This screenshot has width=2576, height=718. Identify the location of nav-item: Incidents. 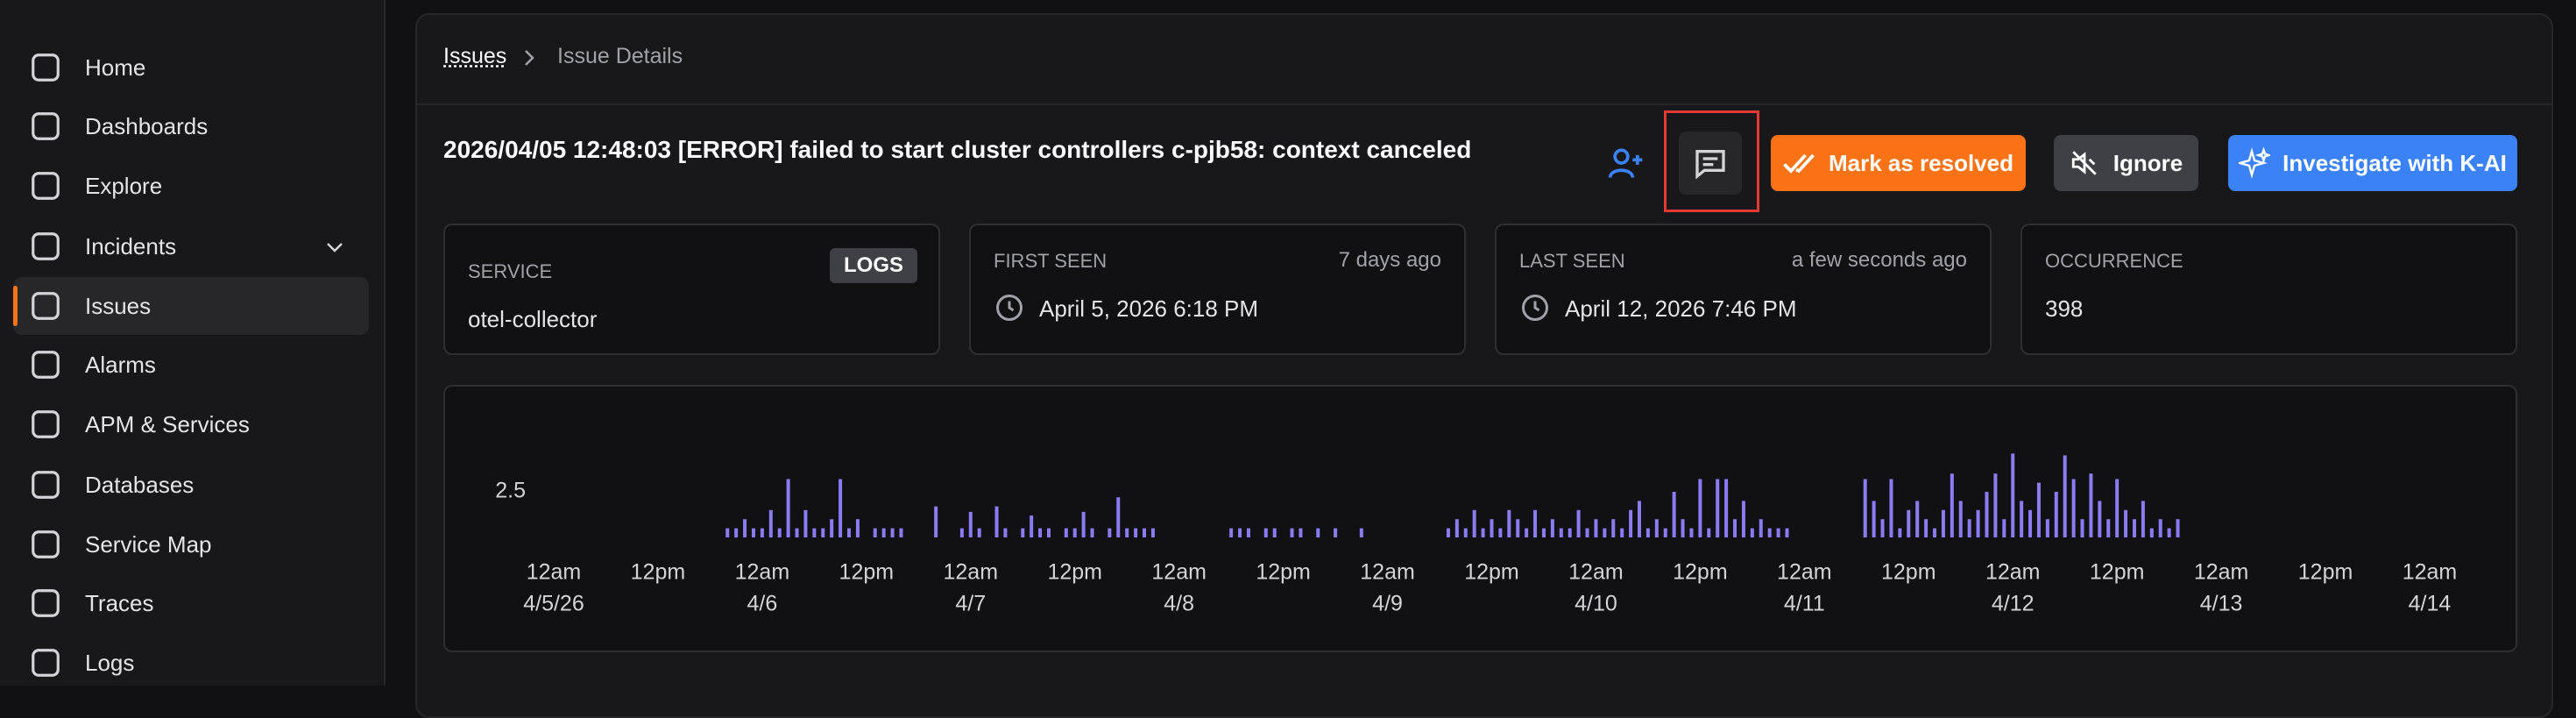
(191, 246).